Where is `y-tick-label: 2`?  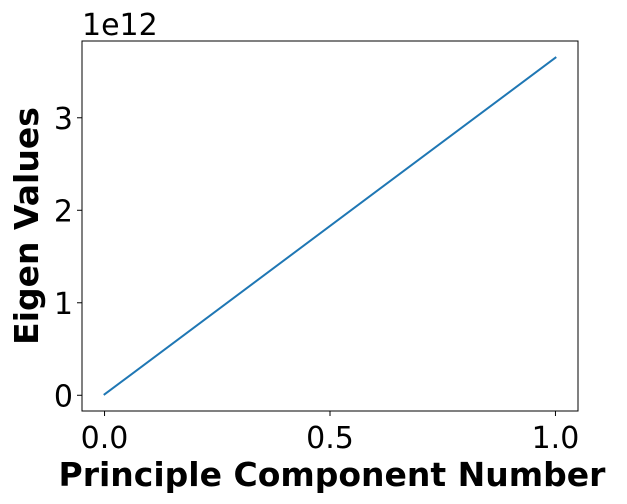 y-tick-label: 2 is located at coordinates (63, 211).